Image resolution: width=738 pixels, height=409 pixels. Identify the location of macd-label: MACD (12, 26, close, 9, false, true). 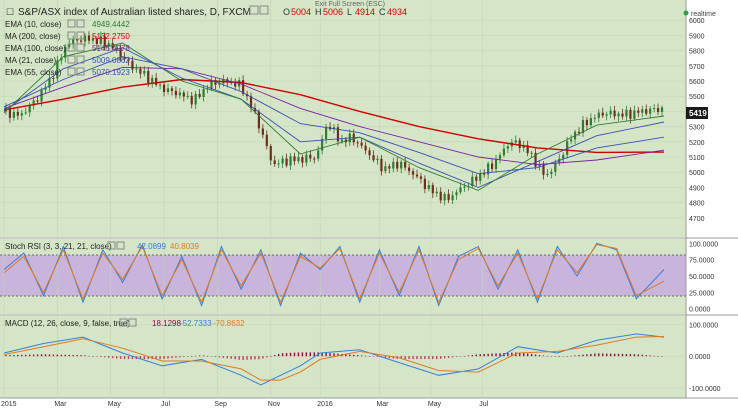
(67, 323).